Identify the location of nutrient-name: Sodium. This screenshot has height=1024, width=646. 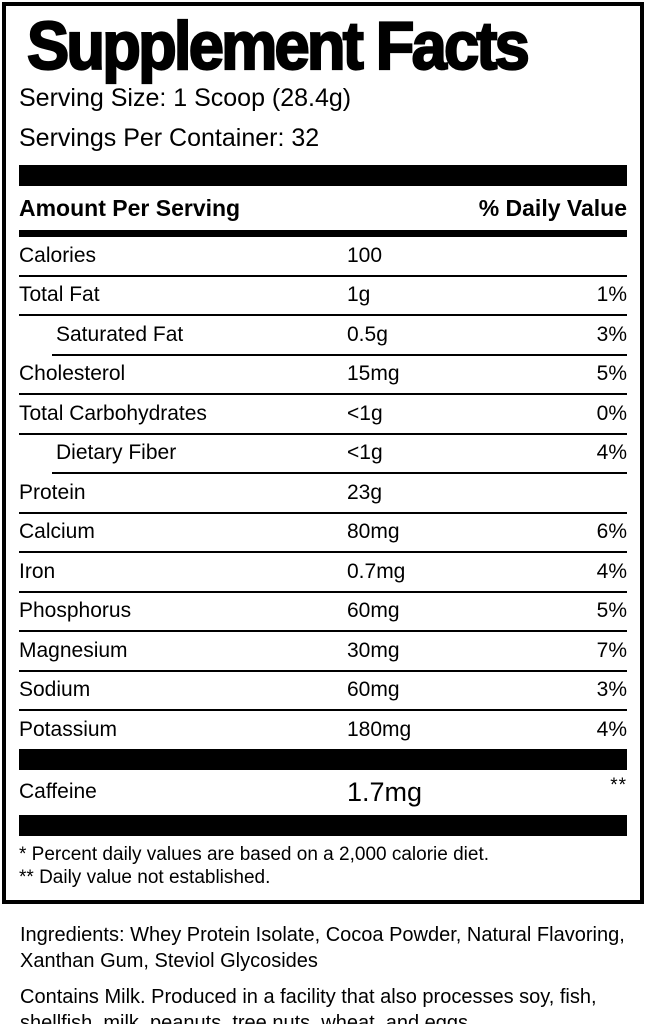
(55, 690).